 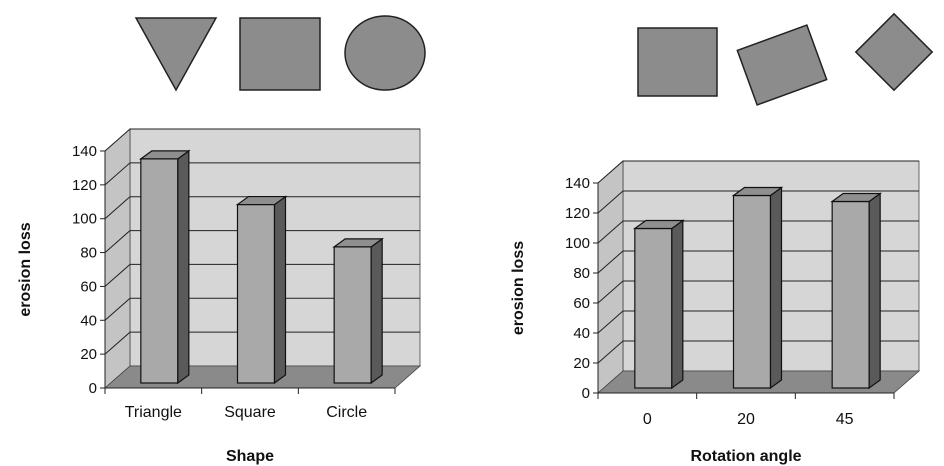 I want to click on triangle-icon, so click(x=176, y=54).